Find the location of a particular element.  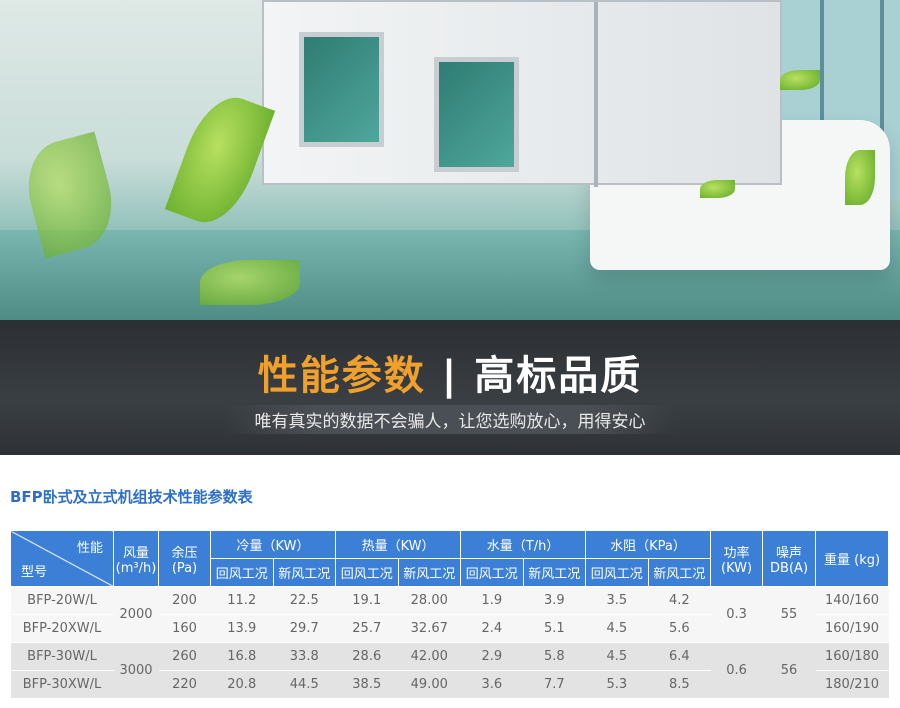

power-unit: (KW) is located at coordinates (737, 568).